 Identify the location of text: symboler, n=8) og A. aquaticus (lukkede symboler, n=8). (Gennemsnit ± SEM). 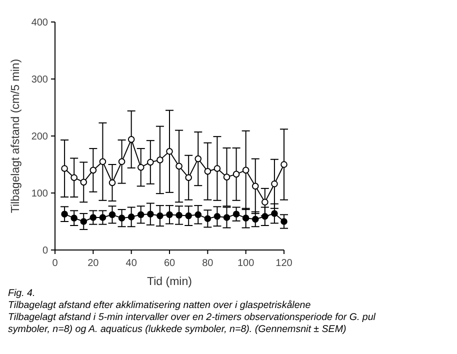
(177, 329).